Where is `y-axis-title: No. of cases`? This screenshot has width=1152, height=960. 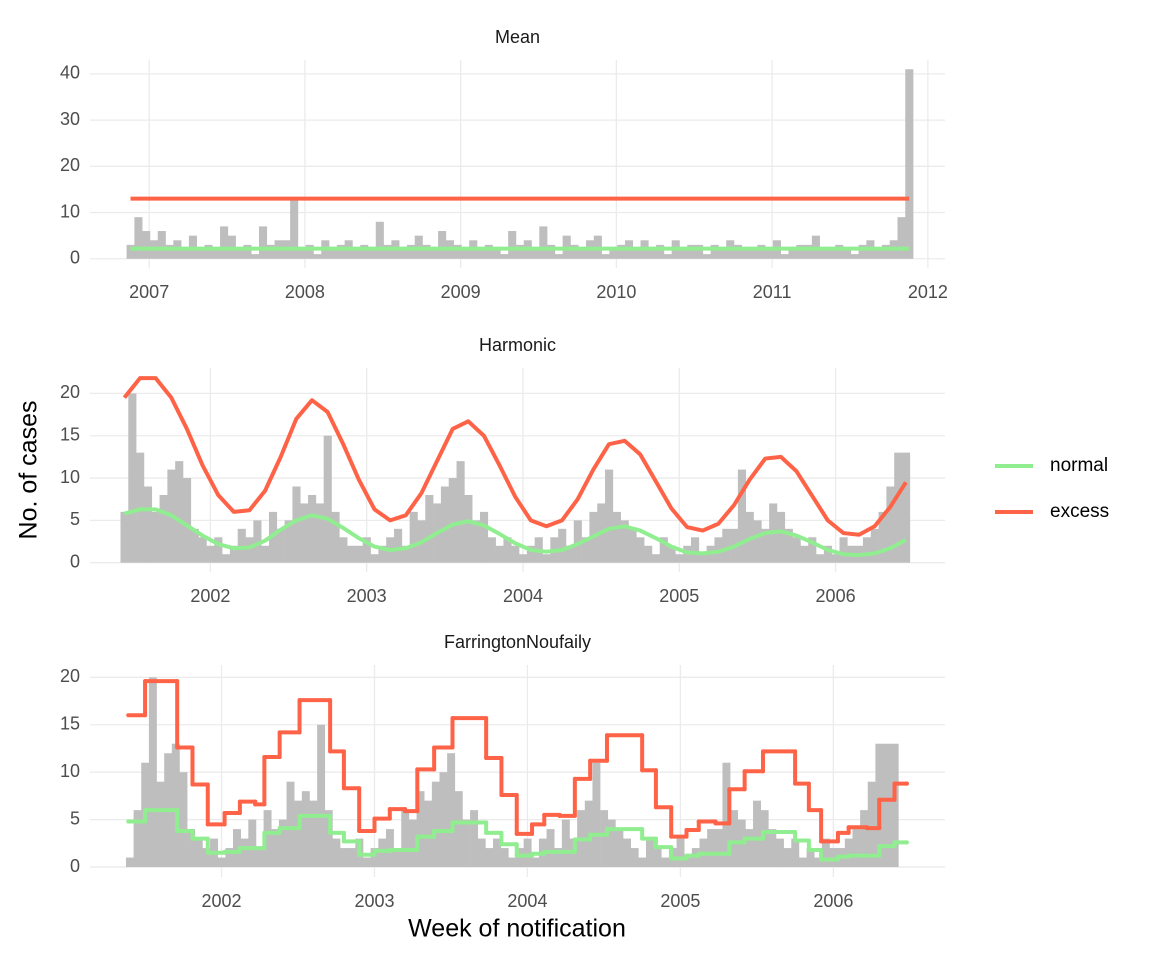
y-axis-title: No. of cases is located at coordinates (29, 470).